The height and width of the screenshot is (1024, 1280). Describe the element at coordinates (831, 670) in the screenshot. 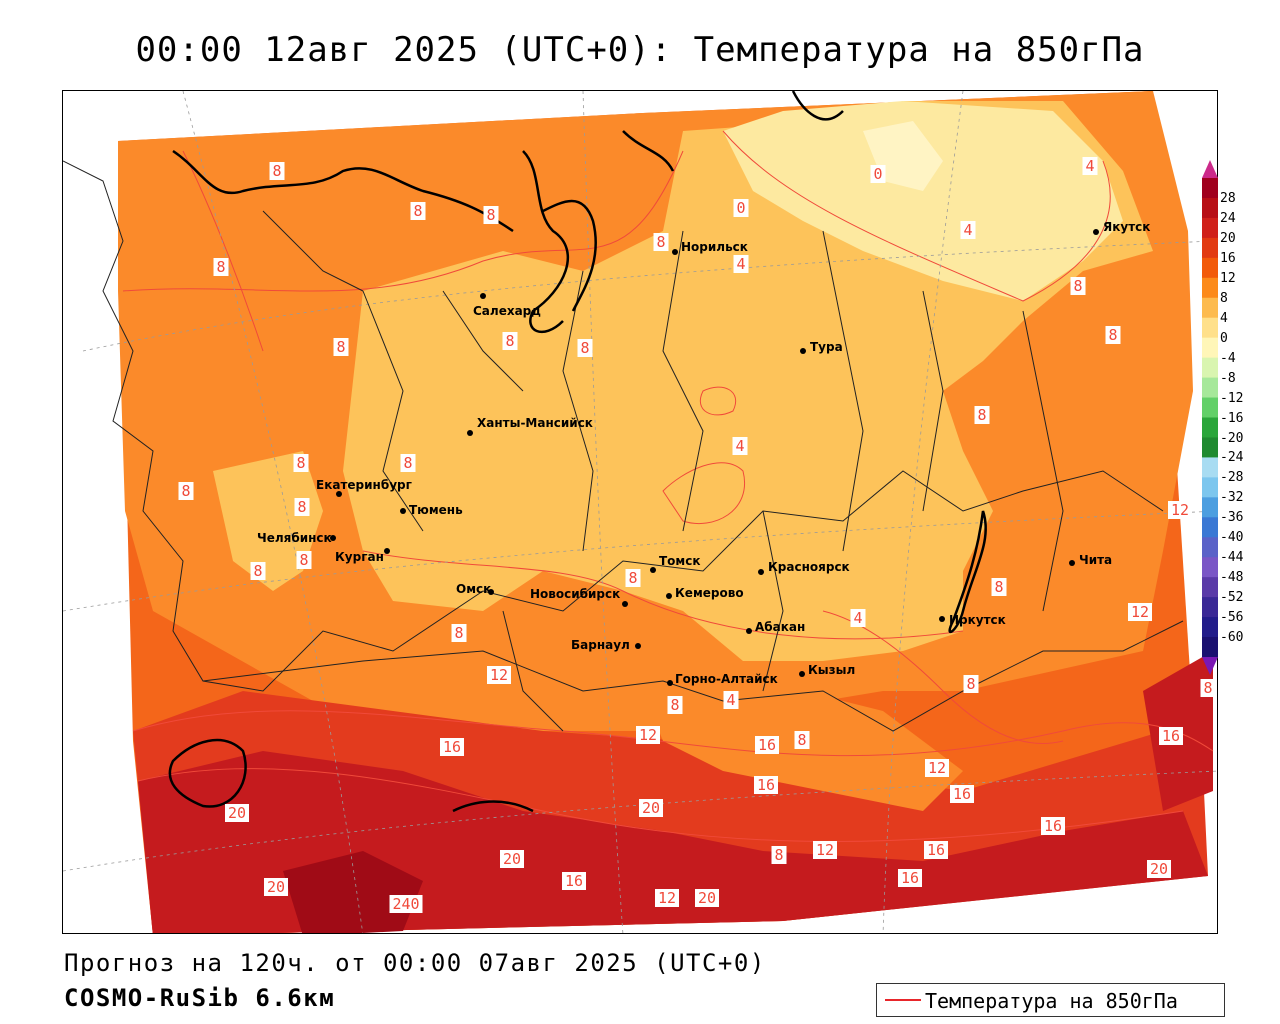

I see `city-label: Кызыл` at that location.